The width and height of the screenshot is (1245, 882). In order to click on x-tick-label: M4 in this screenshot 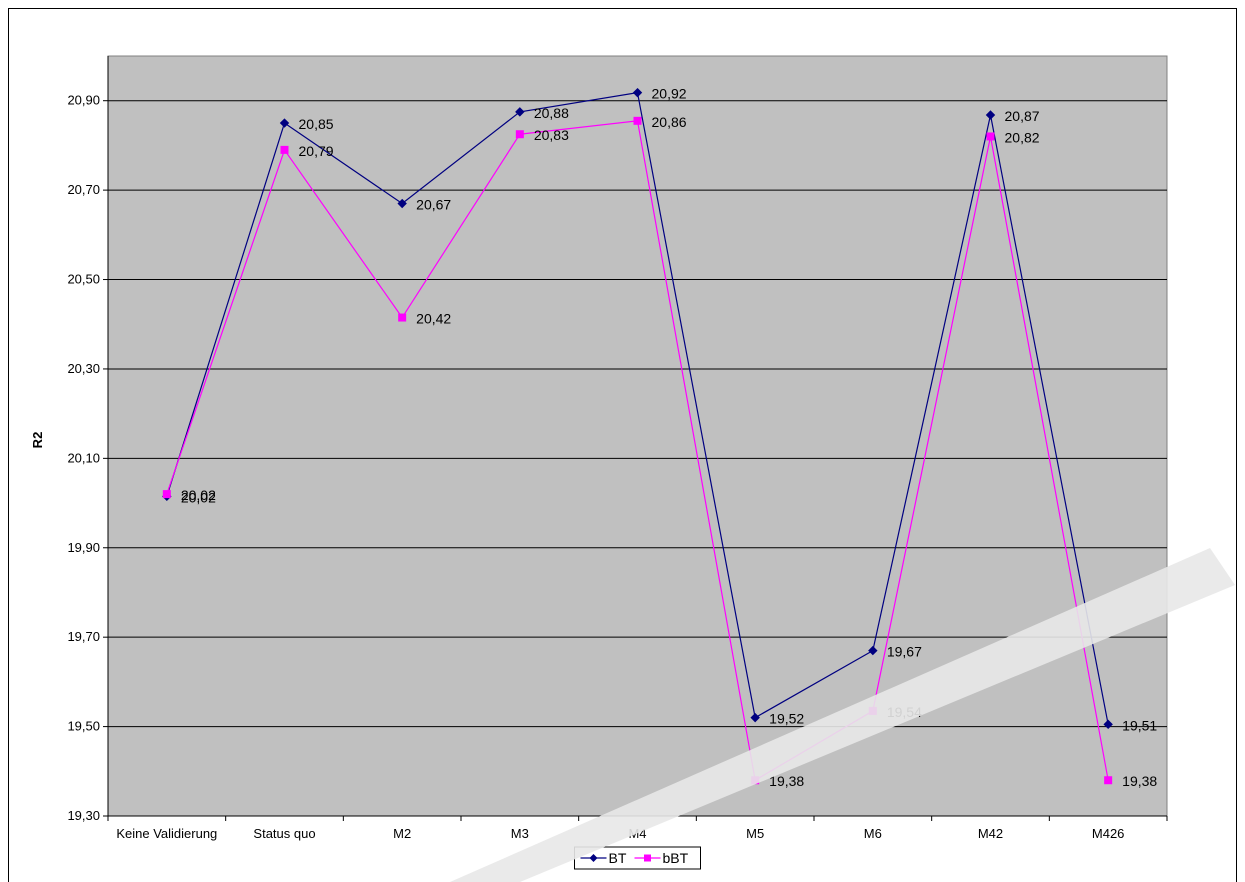, I will do `click(637, 833)`.